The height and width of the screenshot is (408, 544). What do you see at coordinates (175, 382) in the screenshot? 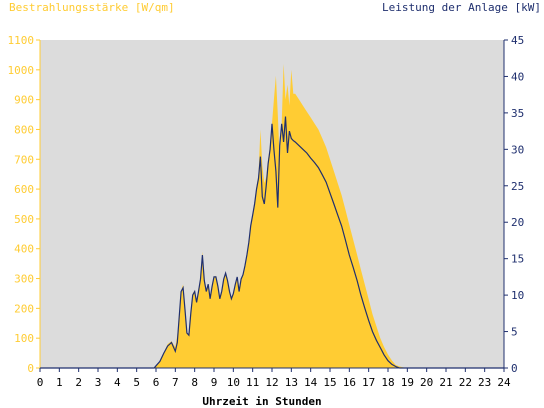
I see `x-tick-label: 7` at bounding box center [175, 382].